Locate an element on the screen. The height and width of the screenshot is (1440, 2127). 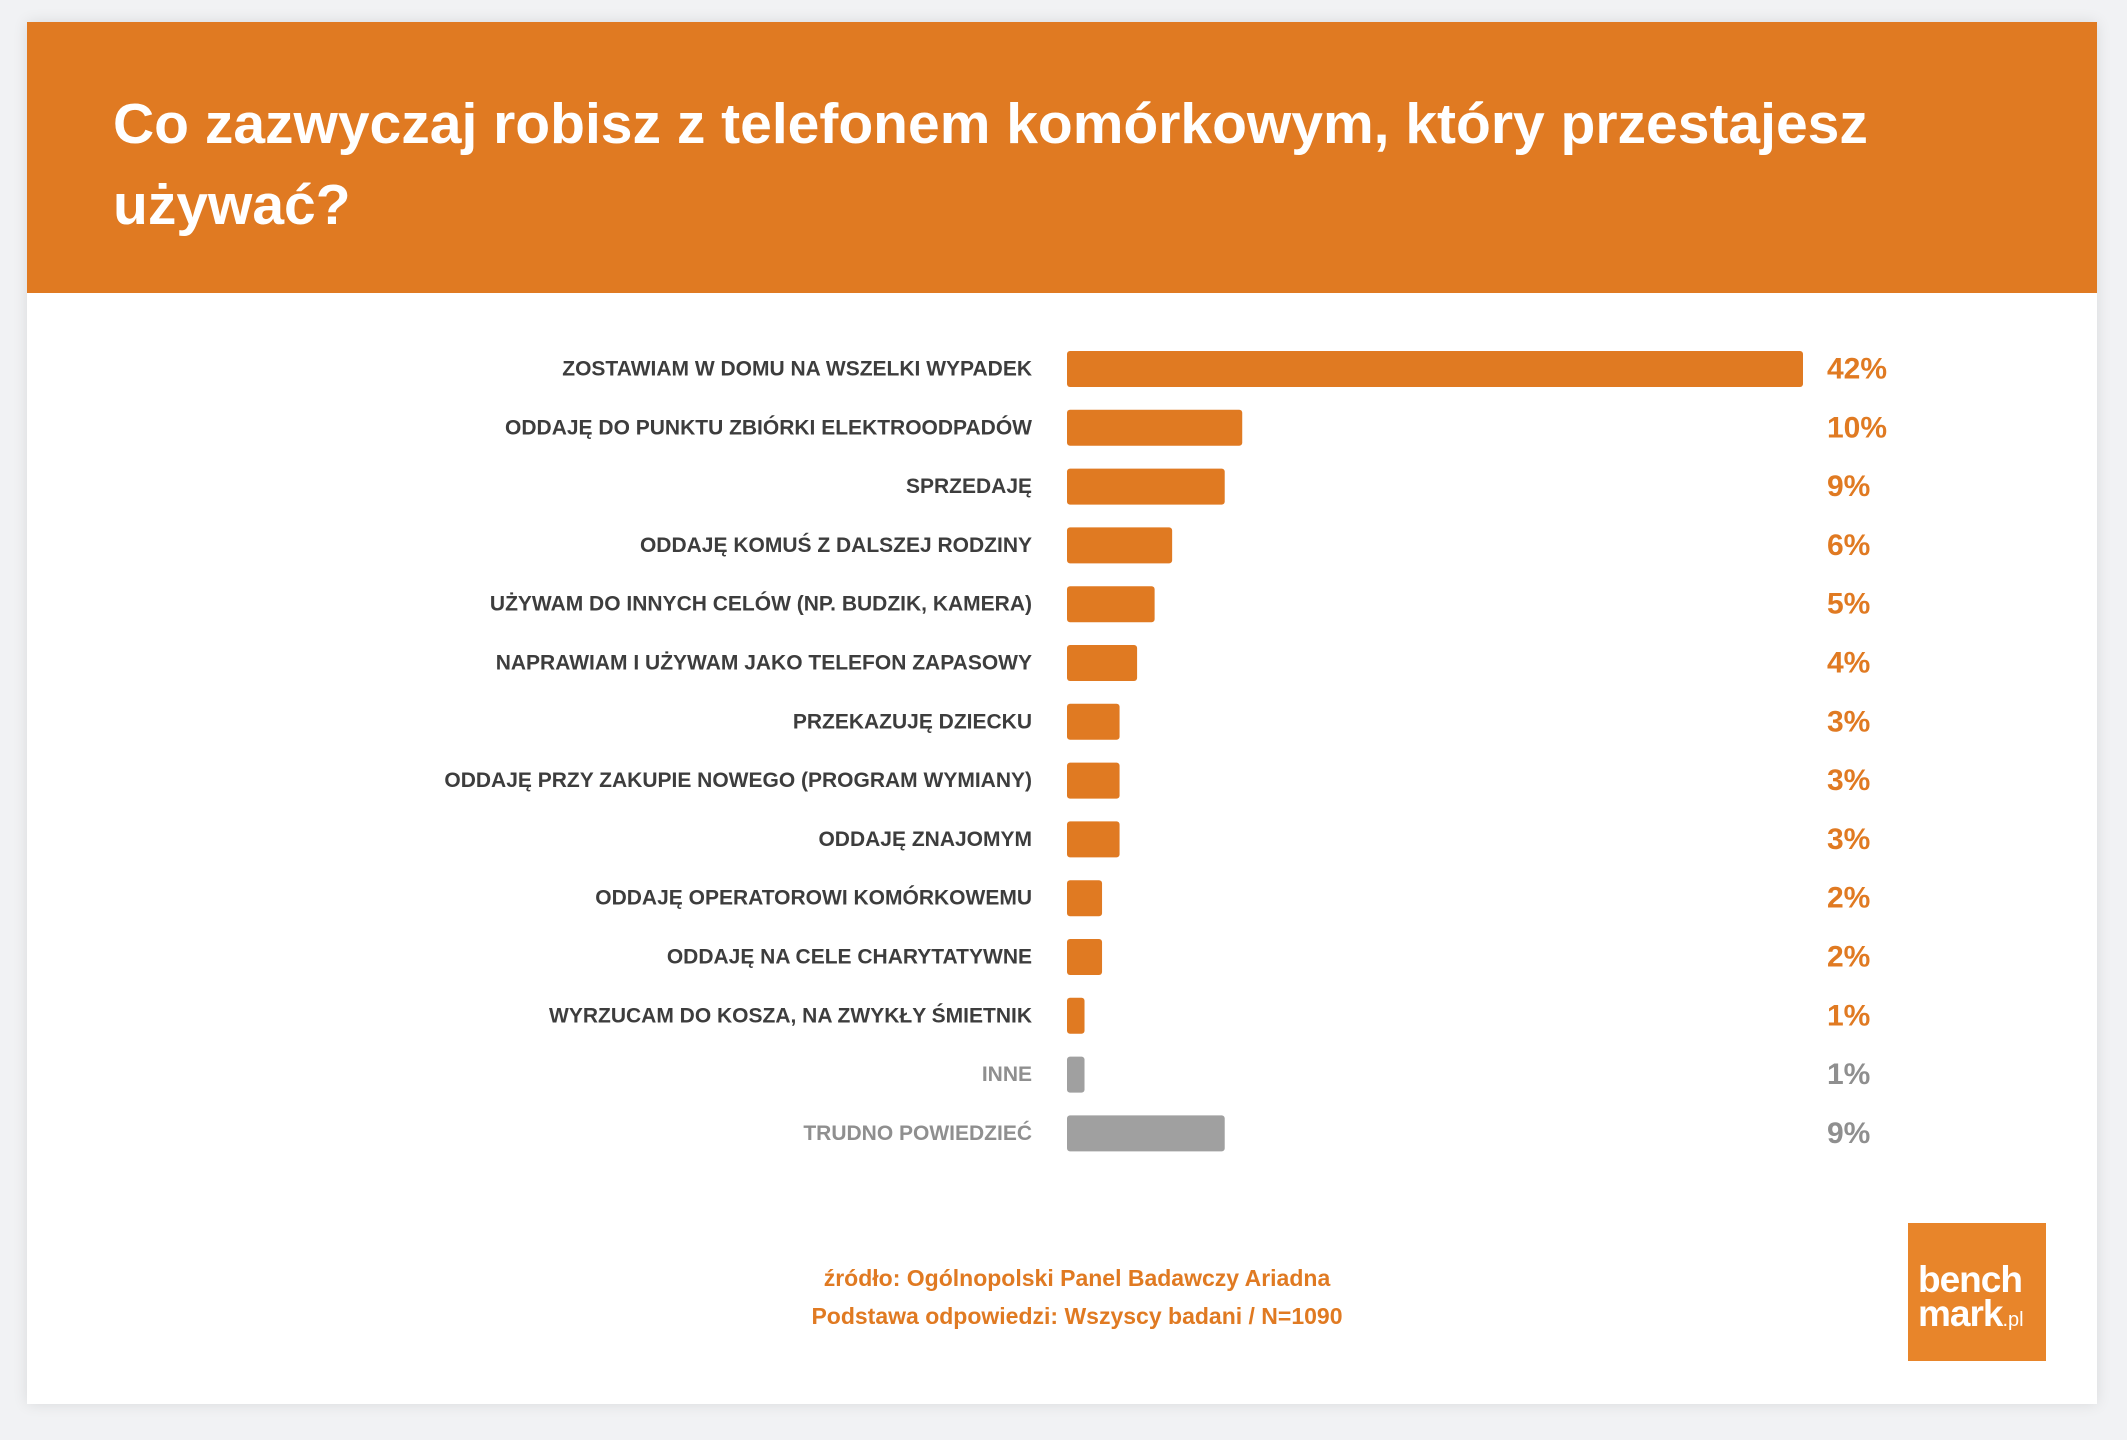
category-label: TRUDNO POWIEDZIEĆ is located at coordinates (917, 1133).